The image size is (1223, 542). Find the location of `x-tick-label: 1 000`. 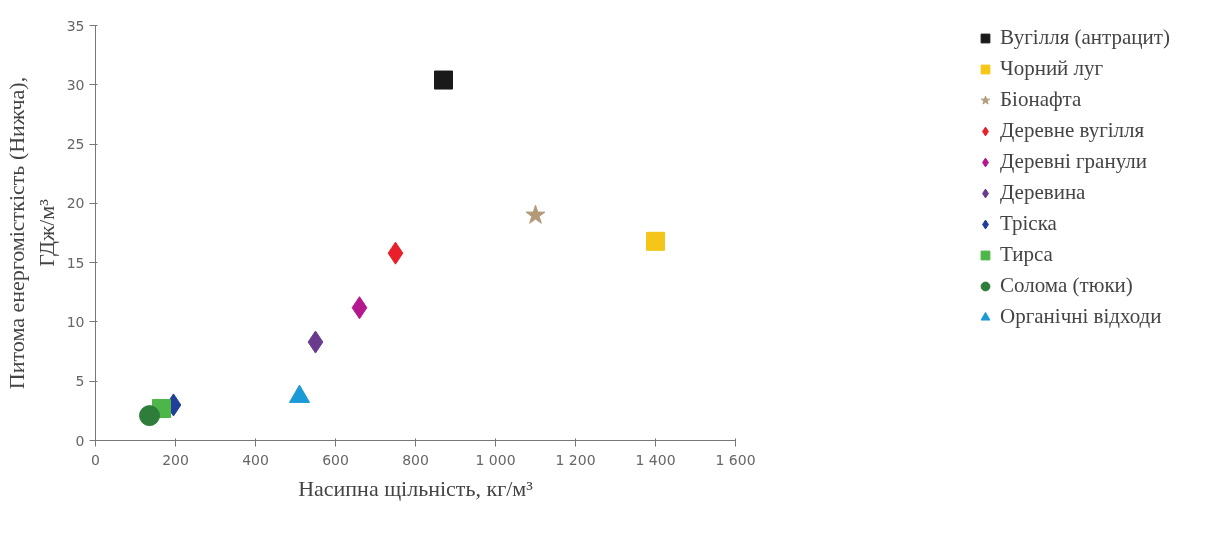

x-tick-label: 1 000 is located at coordinates (495, 459).